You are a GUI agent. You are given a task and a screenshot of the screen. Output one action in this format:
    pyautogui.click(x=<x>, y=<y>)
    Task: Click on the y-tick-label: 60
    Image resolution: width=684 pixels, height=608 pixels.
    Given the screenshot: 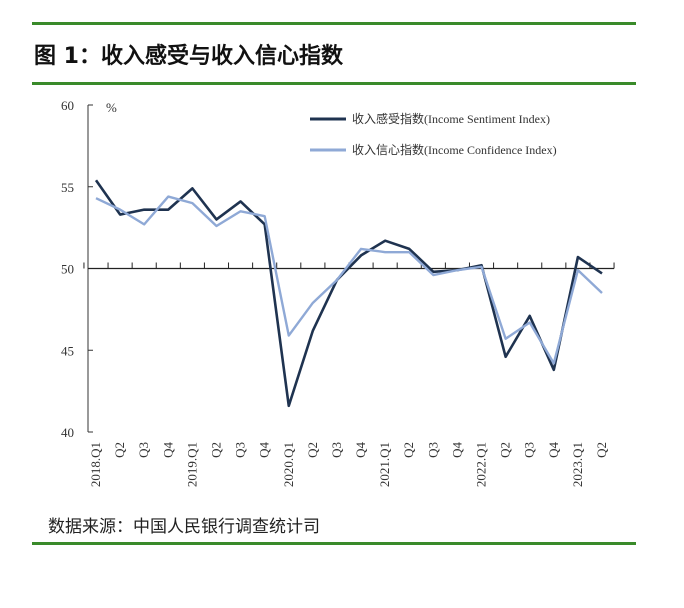 What is the action you would take?
    pyautogui.click(x=67, y=105)
    